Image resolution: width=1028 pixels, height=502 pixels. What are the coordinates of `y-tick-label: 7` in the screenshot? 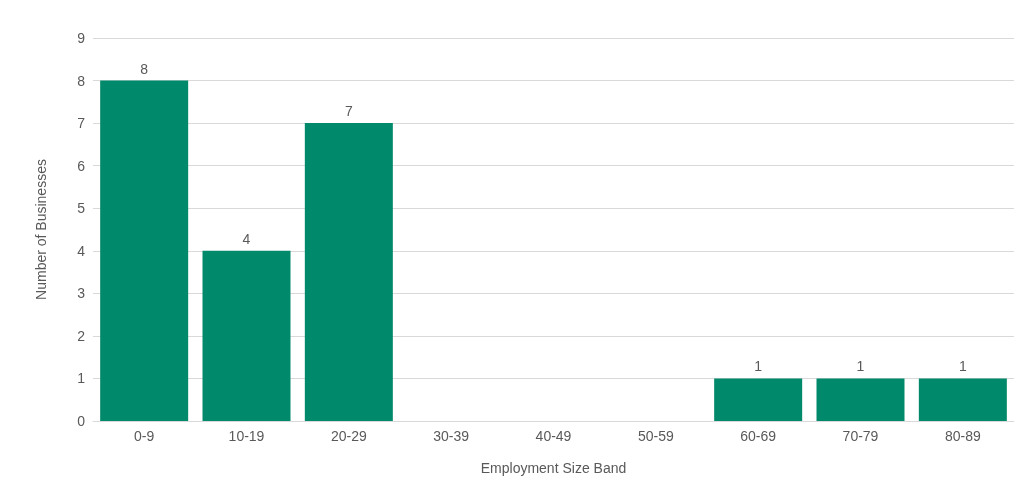 It's located at (81, 123).